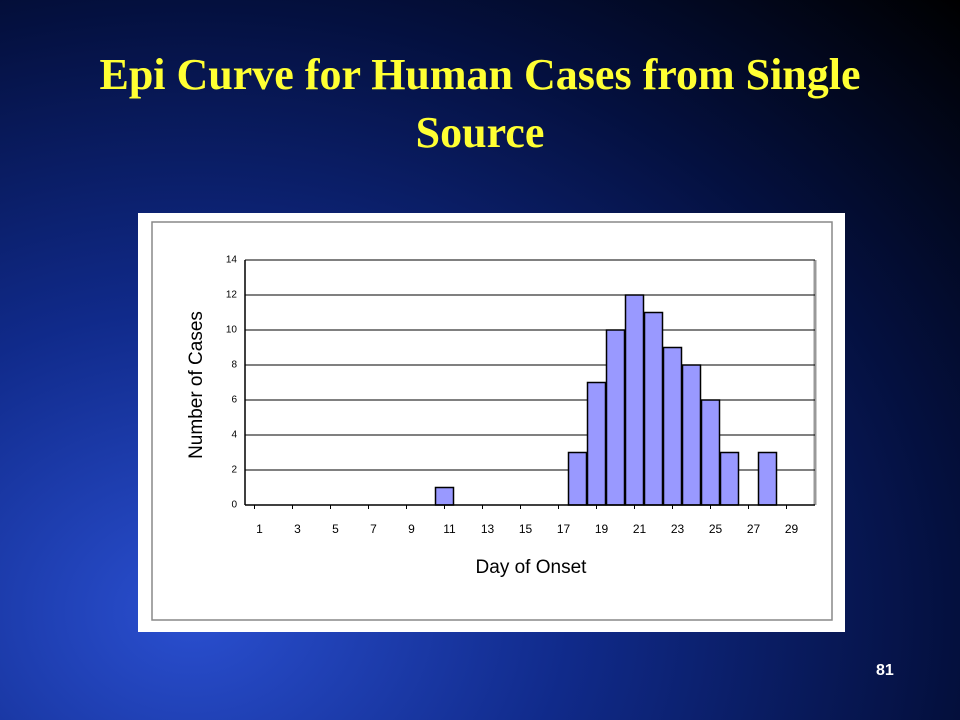 This screenshot has height=720, width=960. What do you see at coordinates (259, 529) in the screenshot?
I see `x-tick-label: 1` at bounding box center [259, 529].